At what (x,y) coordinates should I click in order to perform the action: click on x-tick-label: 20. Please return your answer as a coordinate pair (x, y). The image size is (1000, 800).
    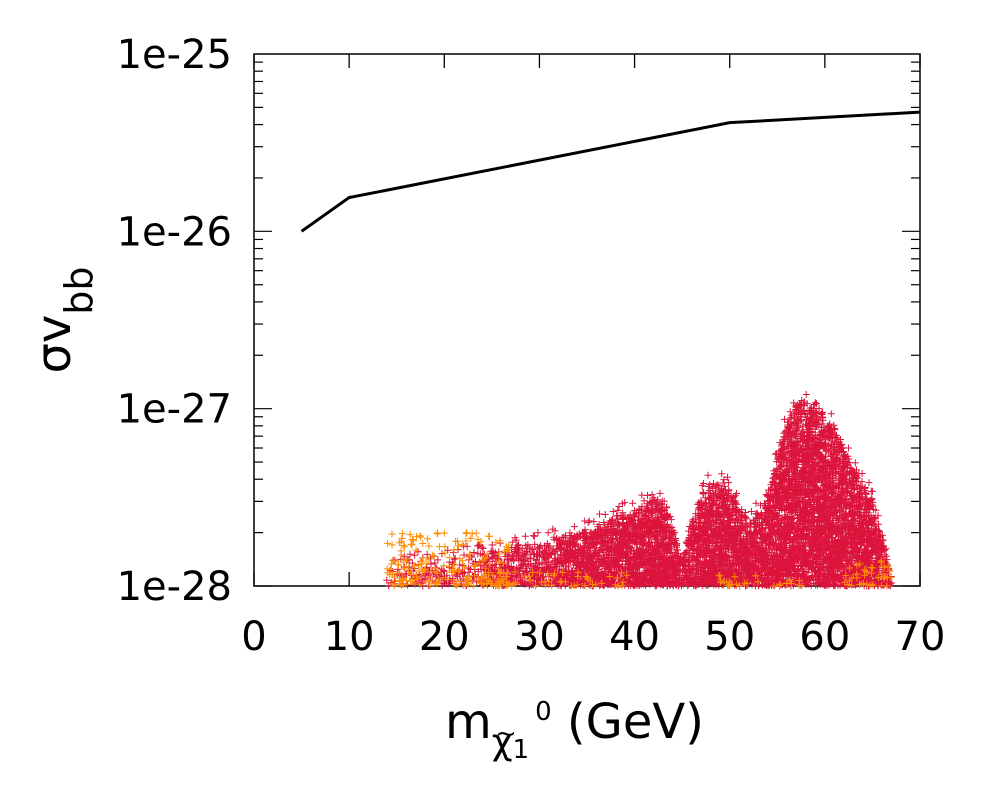
    Looking at the image, I should click on (444, 637).